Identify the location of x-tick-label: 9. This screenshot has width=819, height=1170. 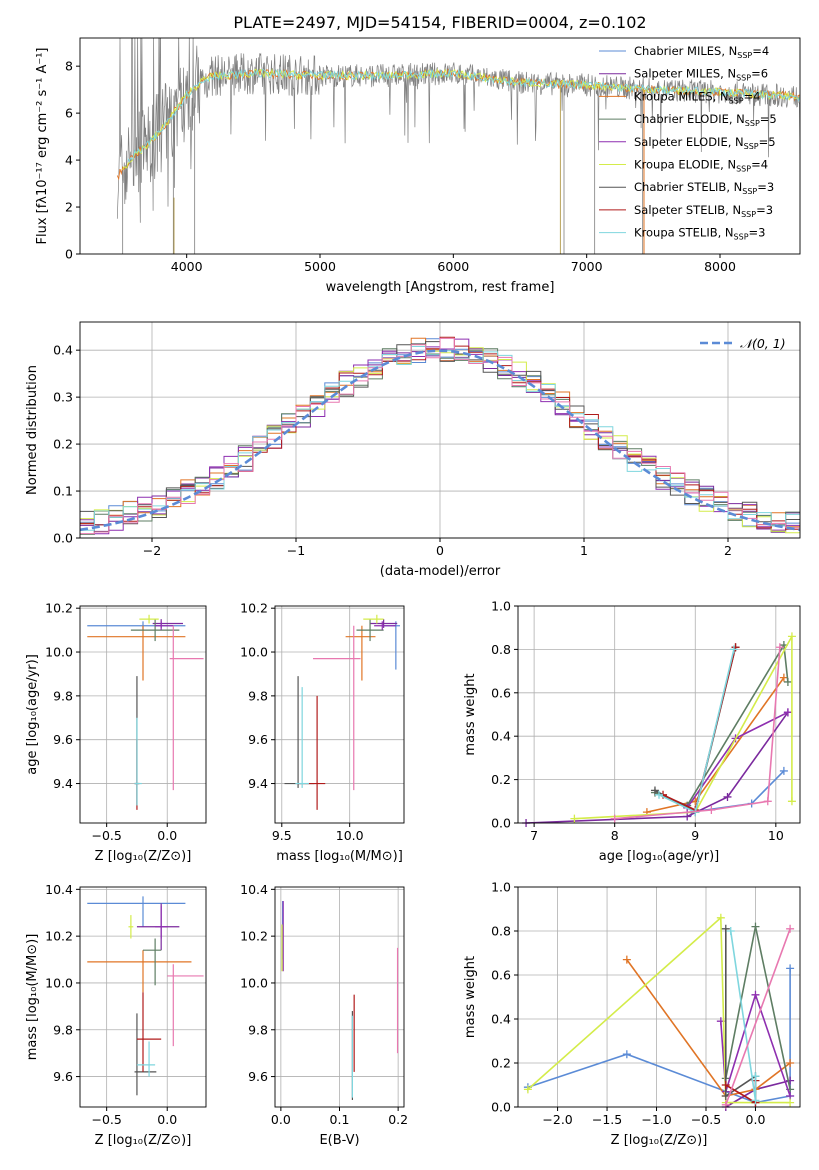
(695, 835).